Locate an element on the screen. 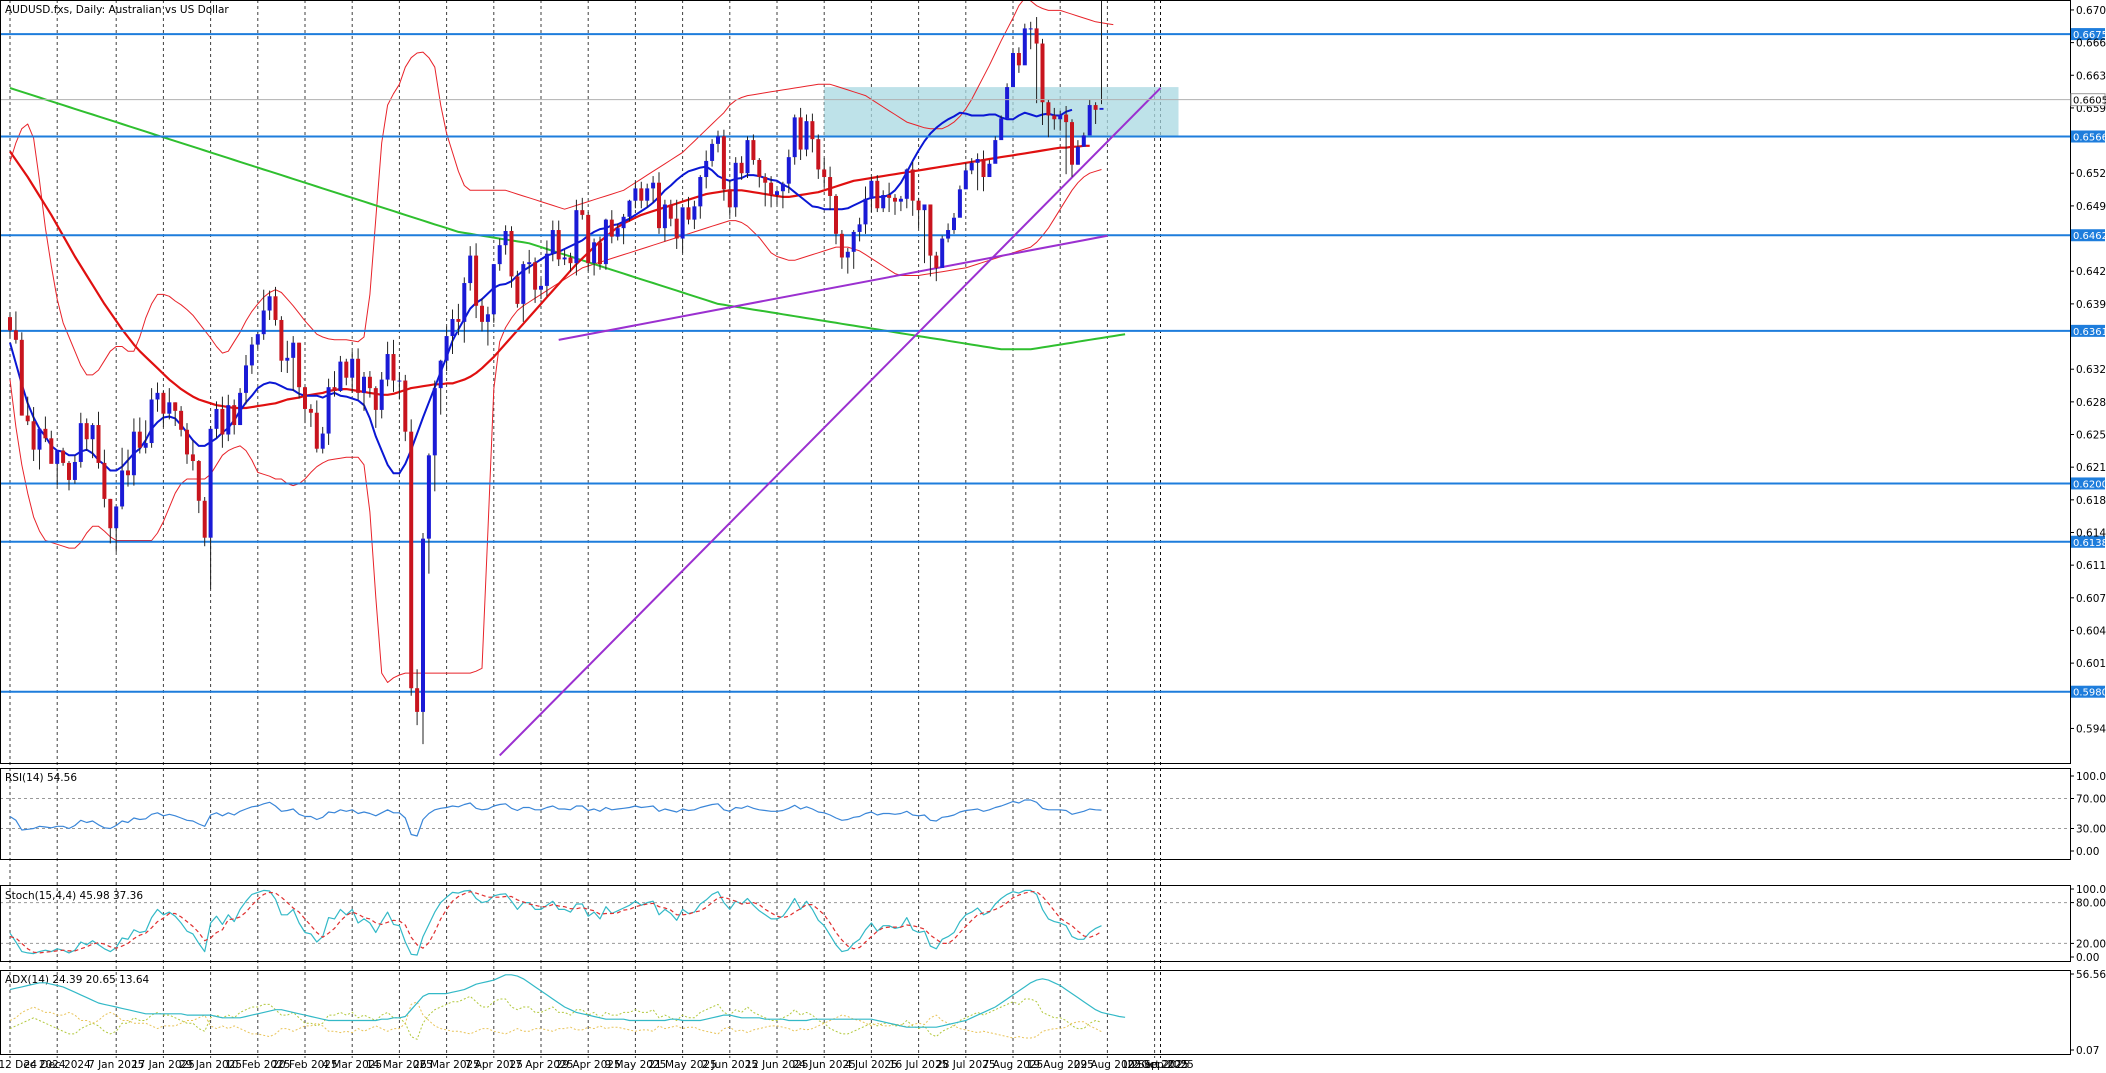 The height and width of the screenshot is (1073, 2106). stoch-tick-label: 80.00 is located at coordinates (2091, 904).